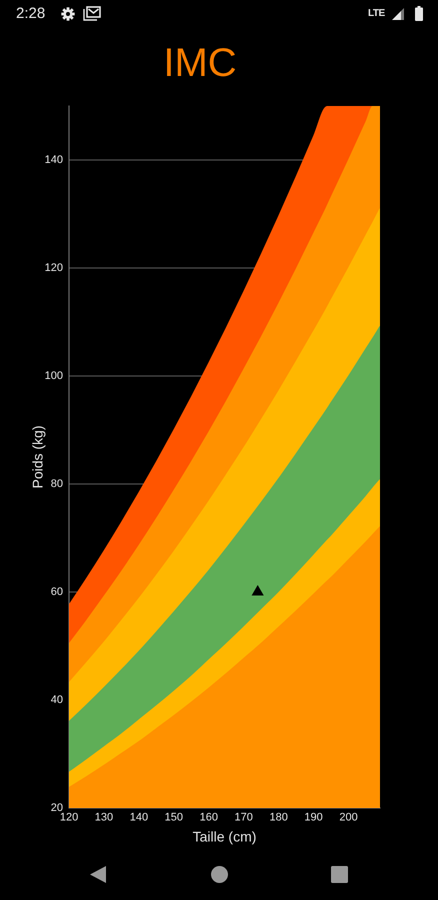  I want to click on text: 2:28, so click(31, 13).